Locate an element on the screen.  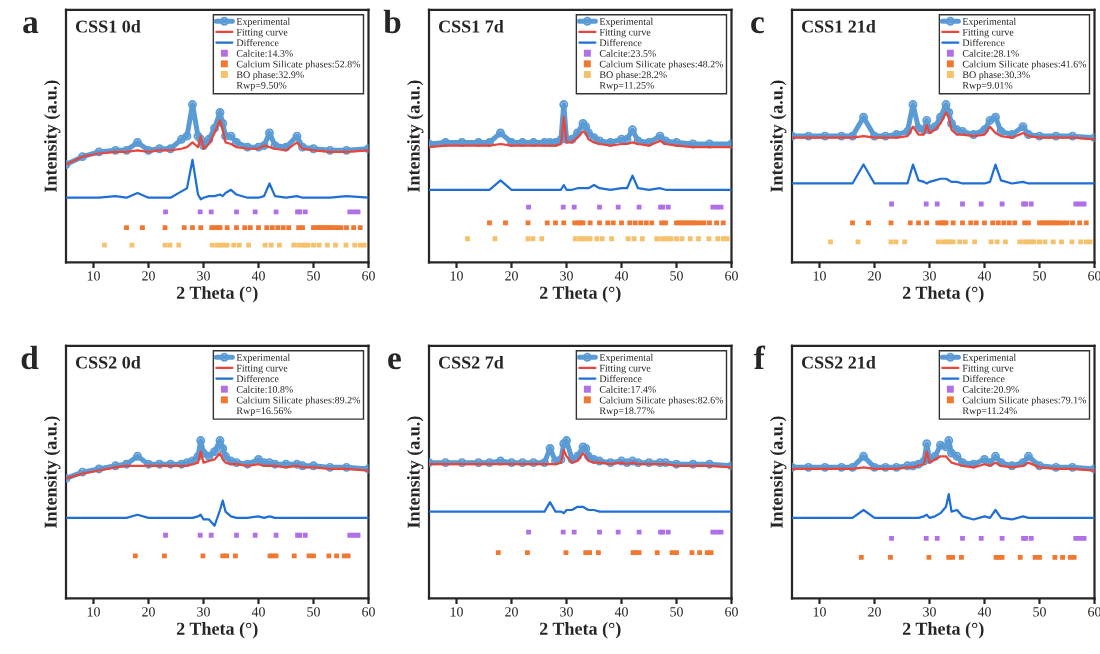
text: f is located at coordinates (759, 357).